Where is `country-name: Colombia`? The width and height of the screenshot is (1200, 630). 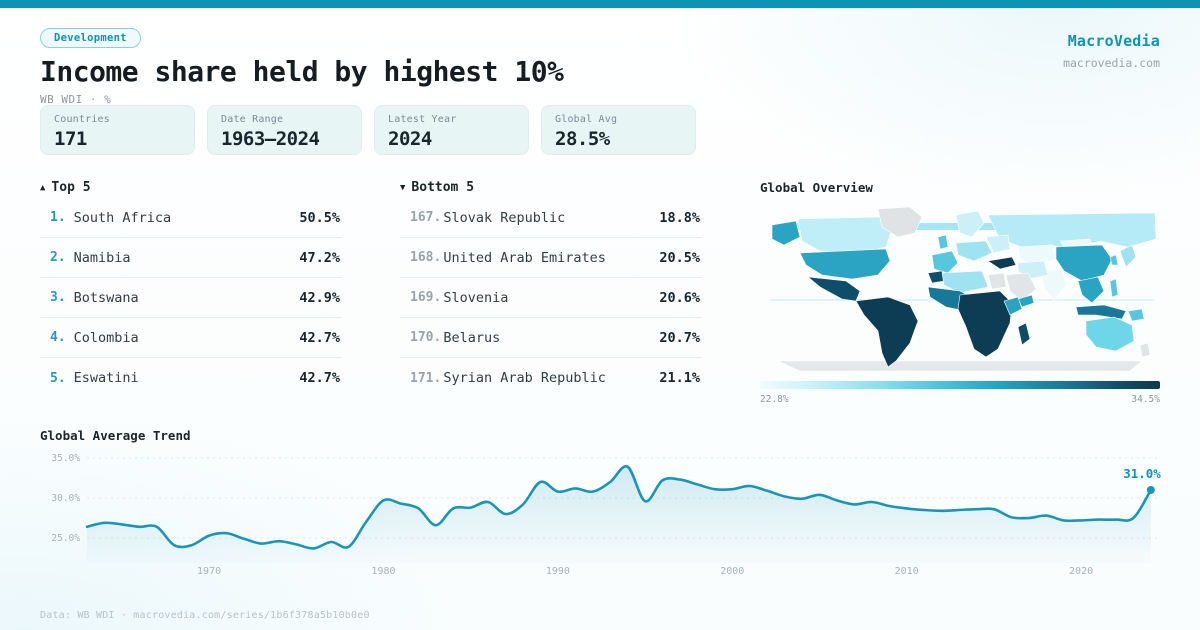 country-name: Colombia is located at coordinates (106, 337).